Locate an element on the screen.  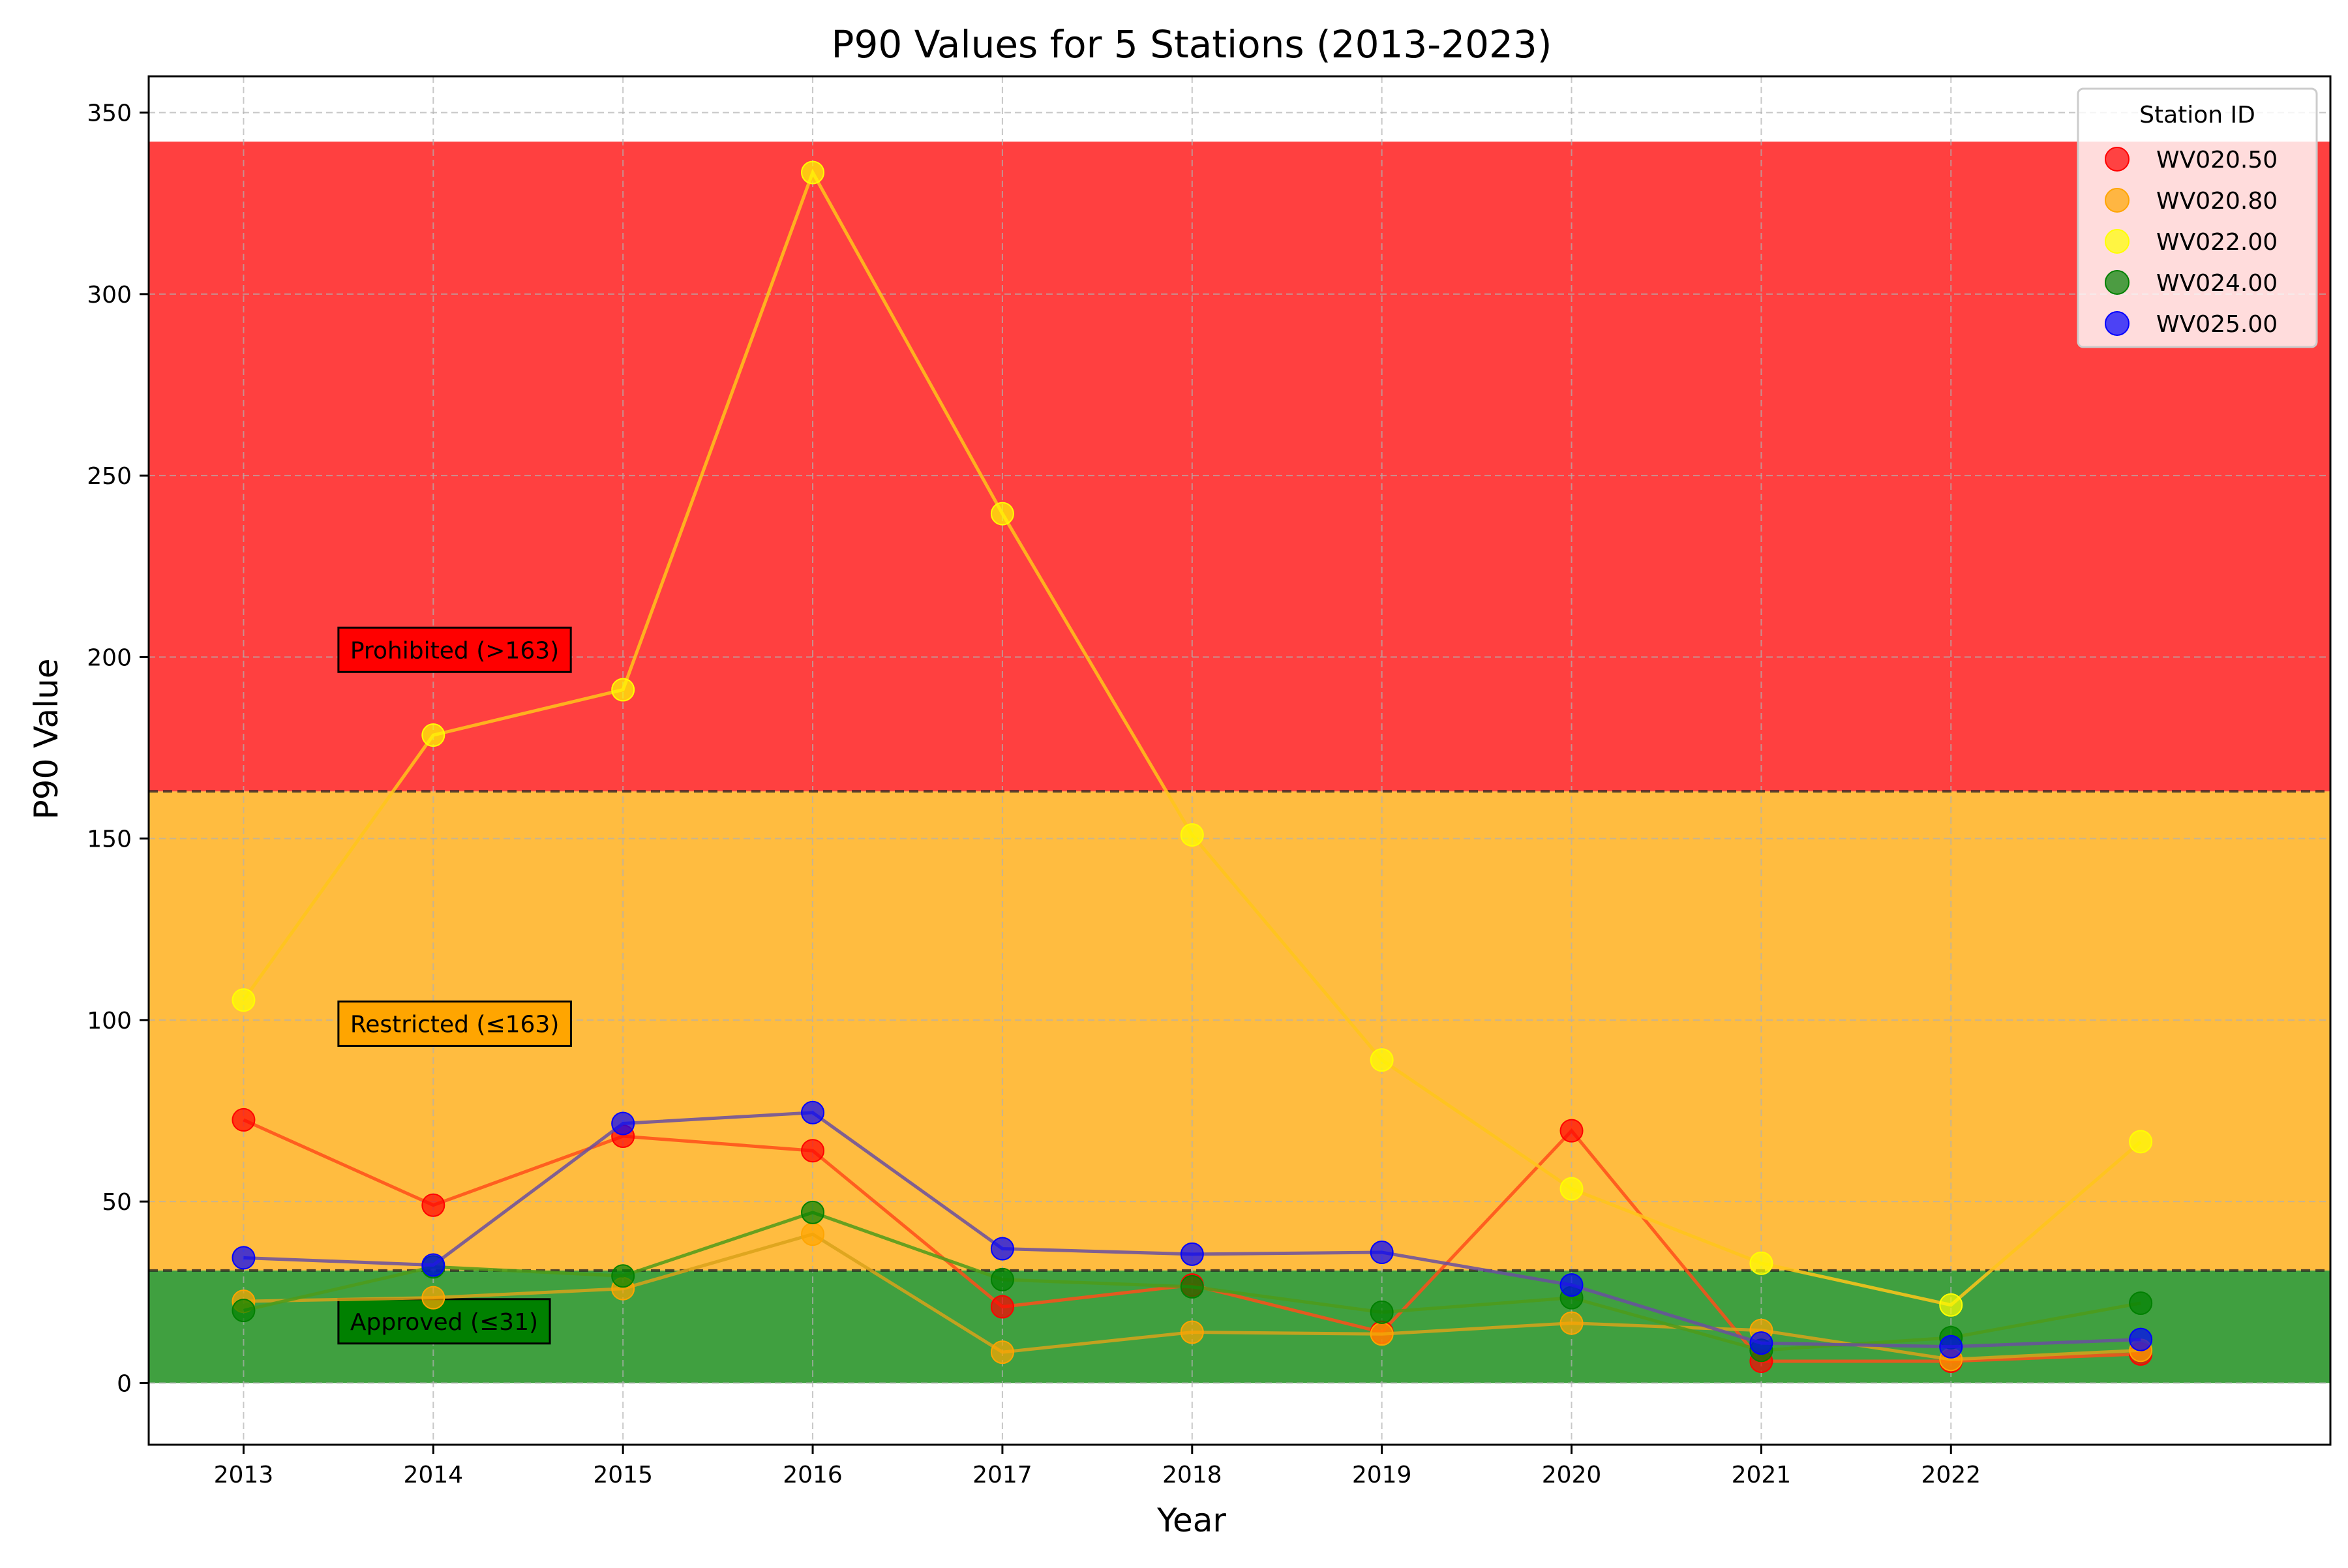
y-tick-label: 200 is located at coordinates (110, 657).